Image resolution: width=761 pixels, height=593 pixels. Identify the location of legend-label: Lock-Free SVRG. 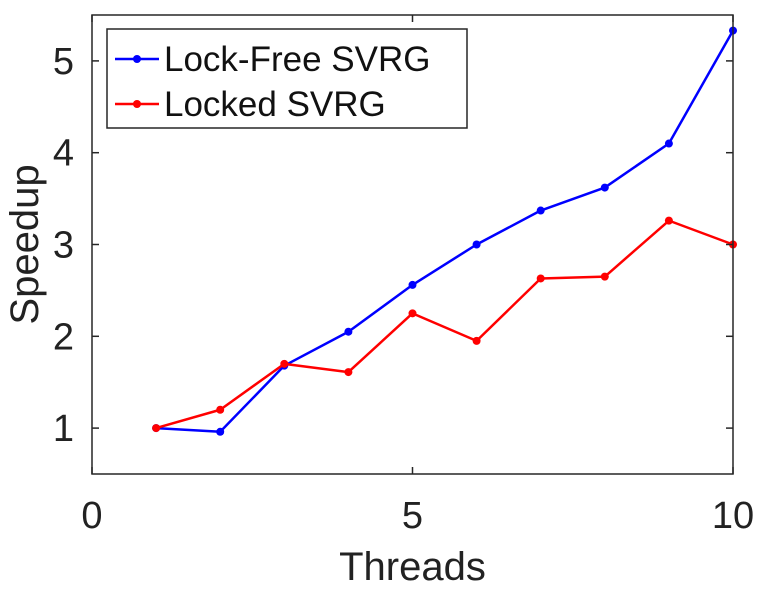
(297, 59).